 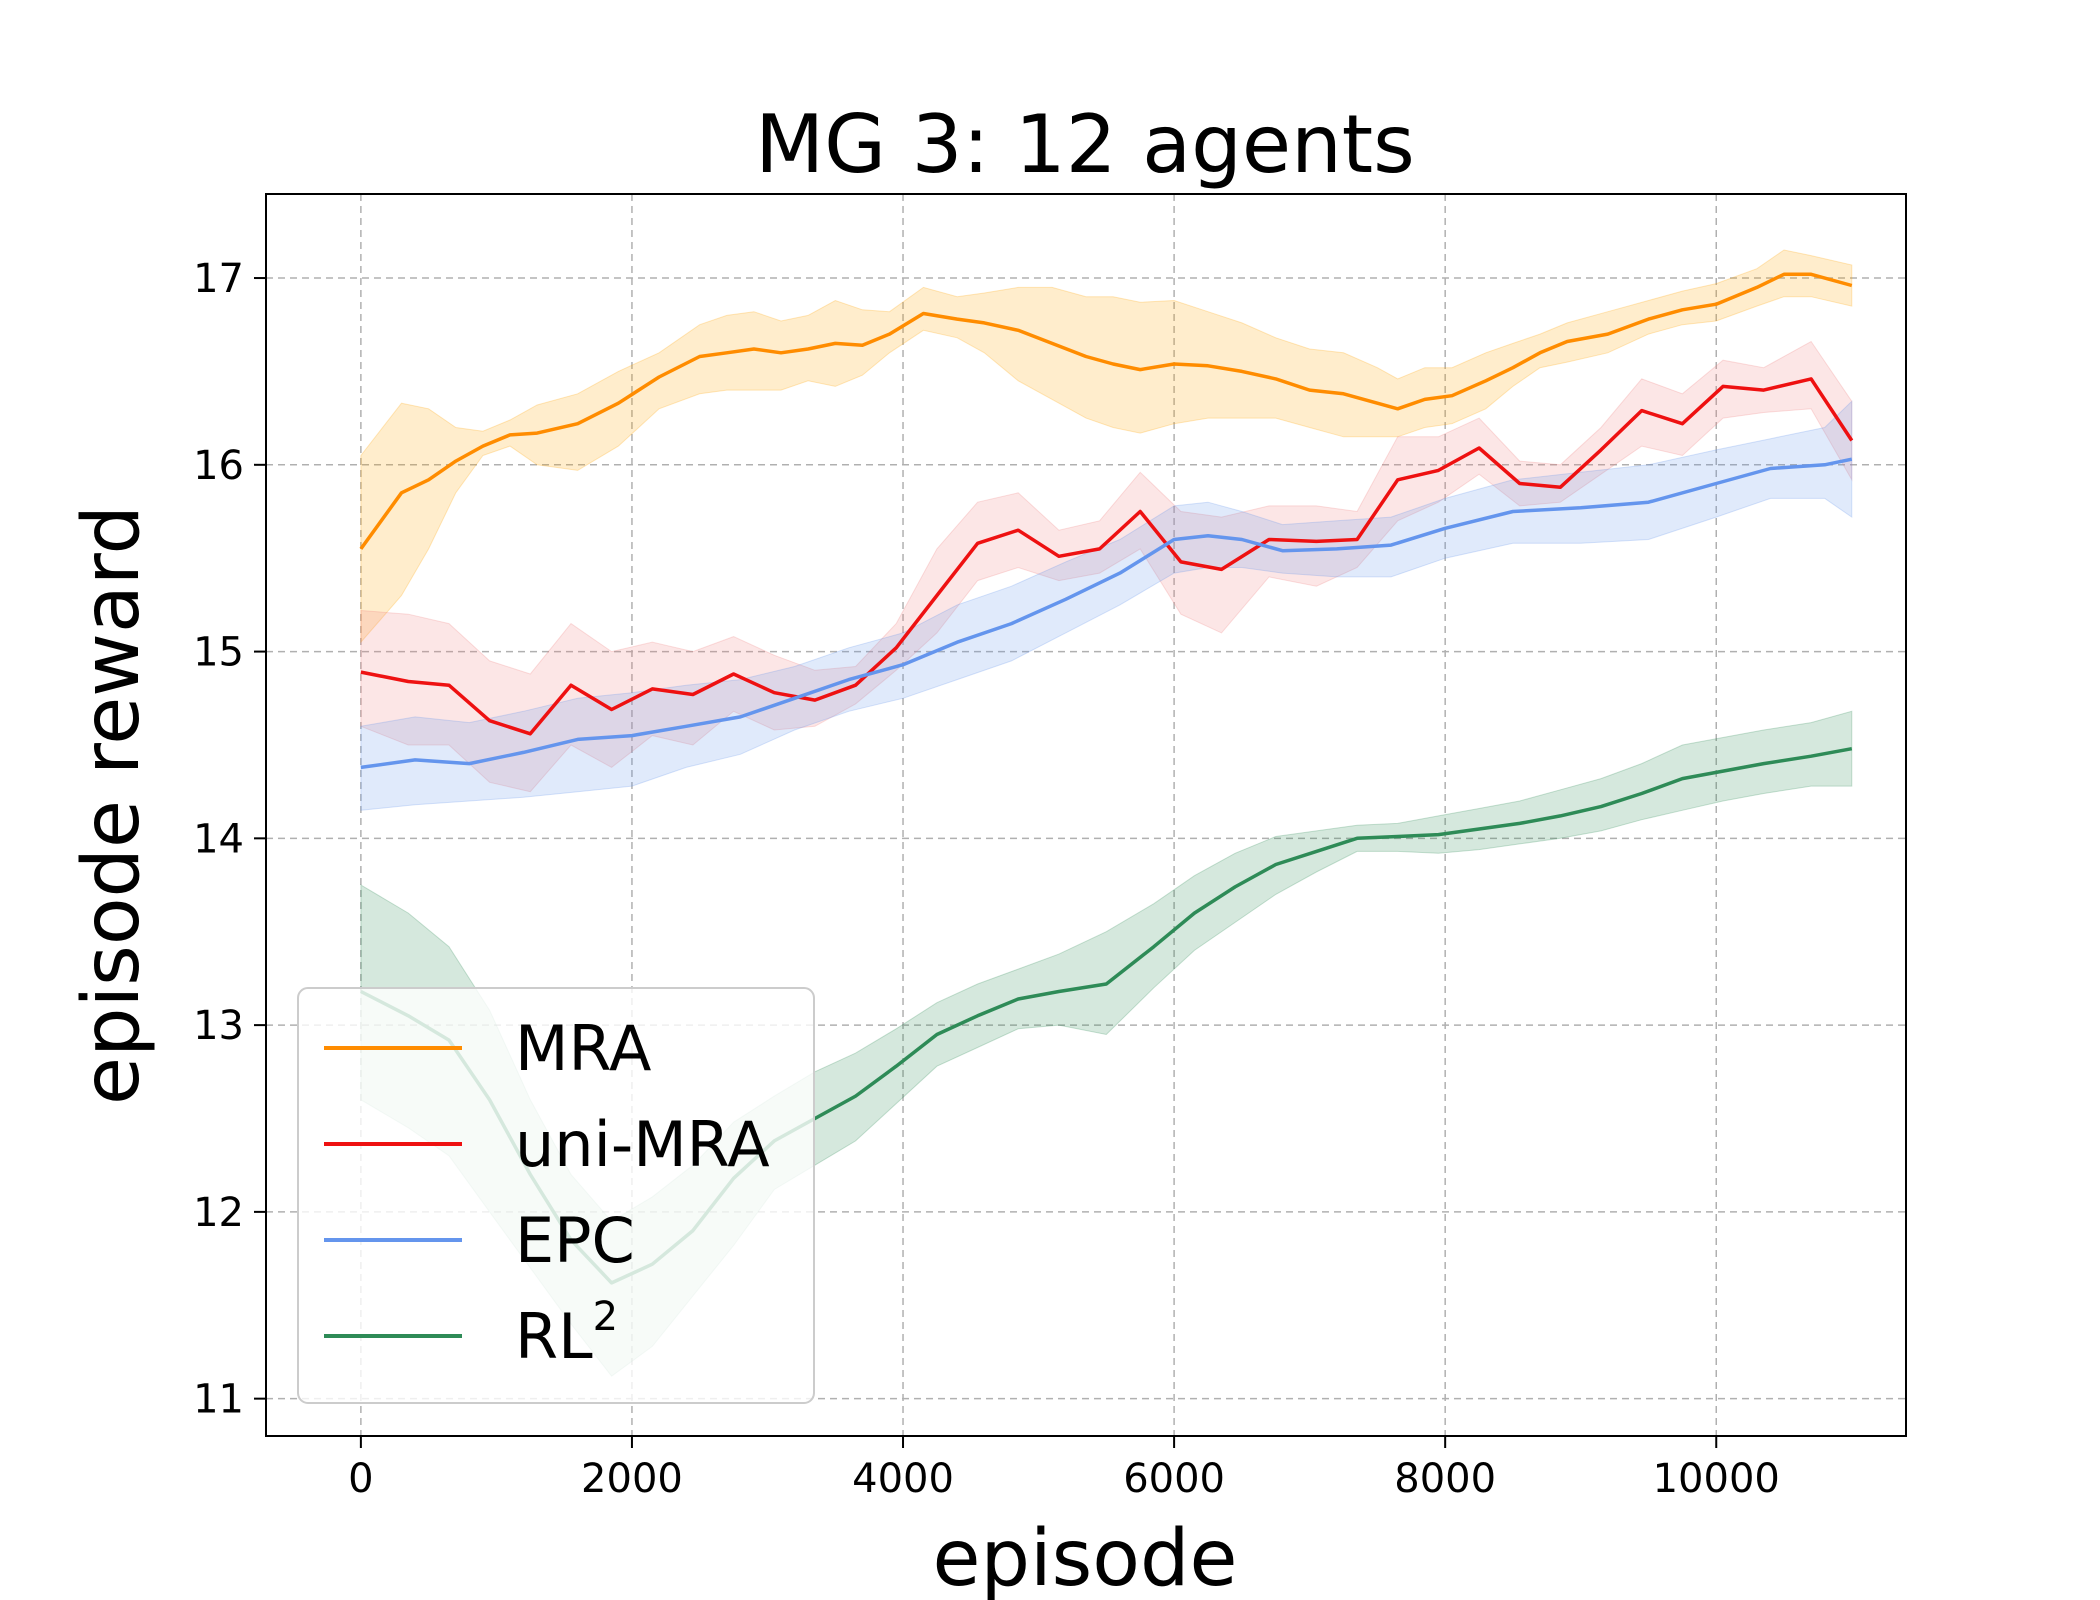 I want to click on legend-label: uni-MRA, so click(x=642, y=1144).